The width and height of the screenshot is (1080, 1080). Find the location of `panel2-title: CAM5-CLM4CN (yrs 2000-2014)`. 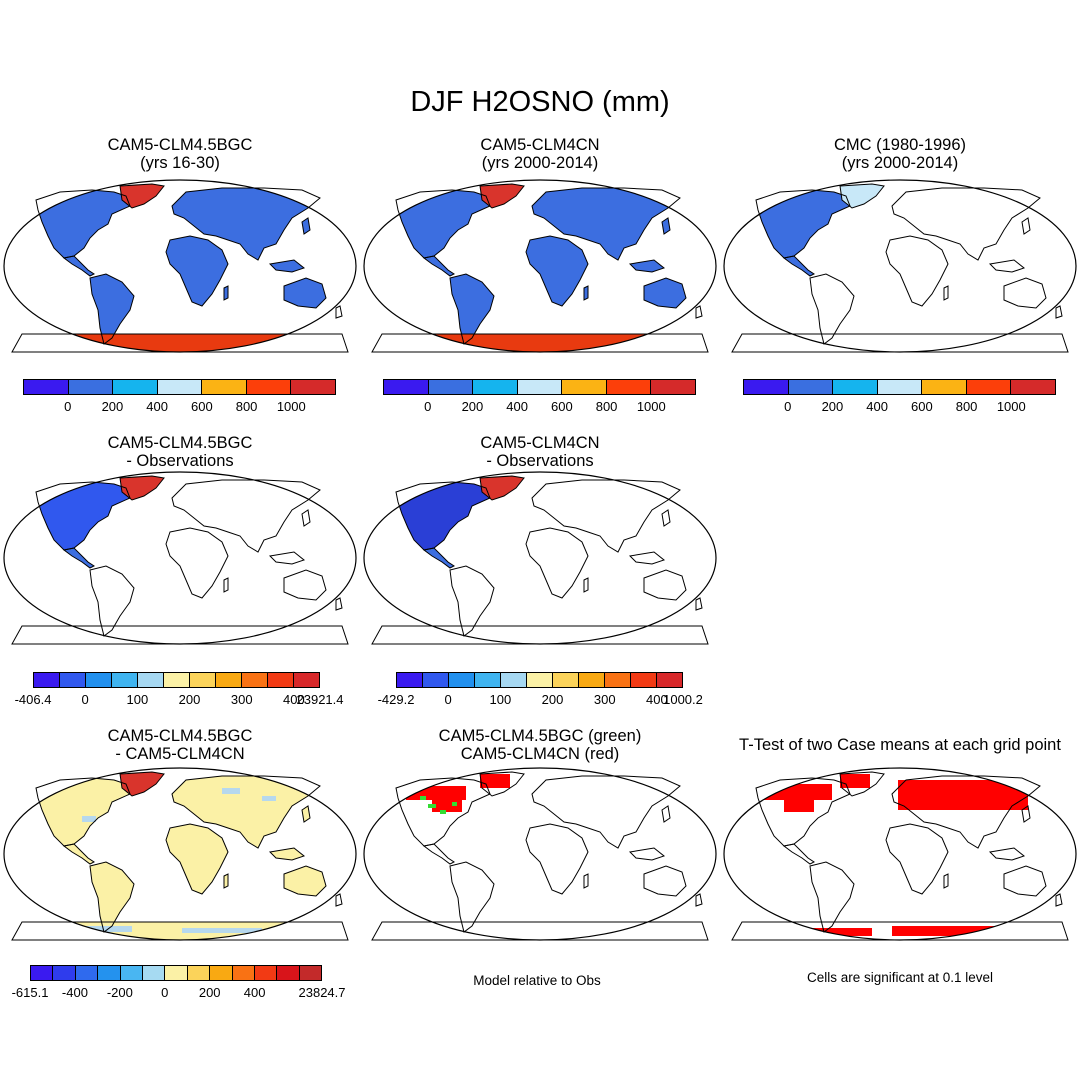

panel2-title: CAM5-CLM4CN (yrs 2000-2014) is located at coordinates (540, 154).